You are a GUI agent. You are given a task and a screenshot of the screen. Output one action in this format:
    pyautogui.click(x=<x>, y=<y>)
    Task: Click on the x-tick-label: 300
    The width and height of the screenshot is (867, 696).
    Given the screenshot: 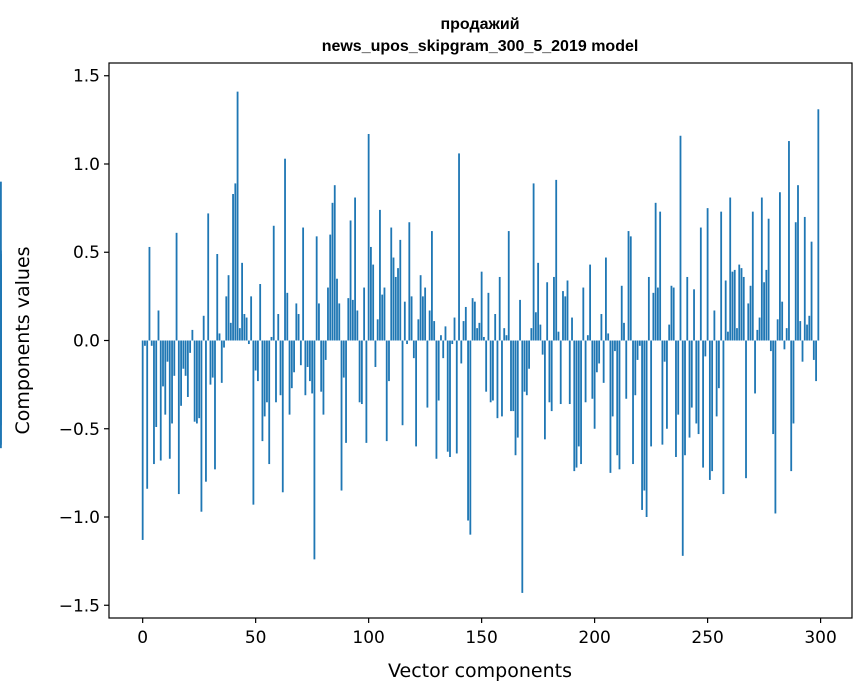 What is the action you would take?
    pyautogui.click(x=820, y=638)
    